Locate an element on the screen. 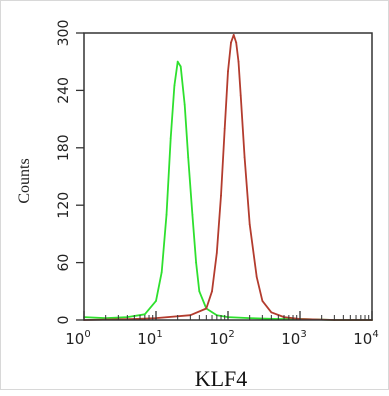  x-tick-label-exponent: 3 is located at coordinates (303, 334).